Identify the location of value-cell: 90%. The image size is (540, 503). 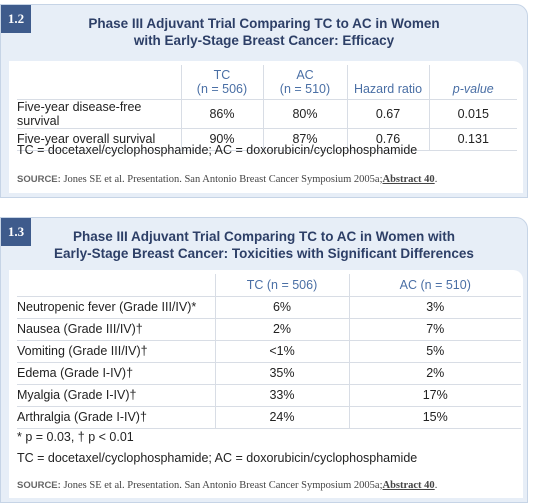
(221, 139).